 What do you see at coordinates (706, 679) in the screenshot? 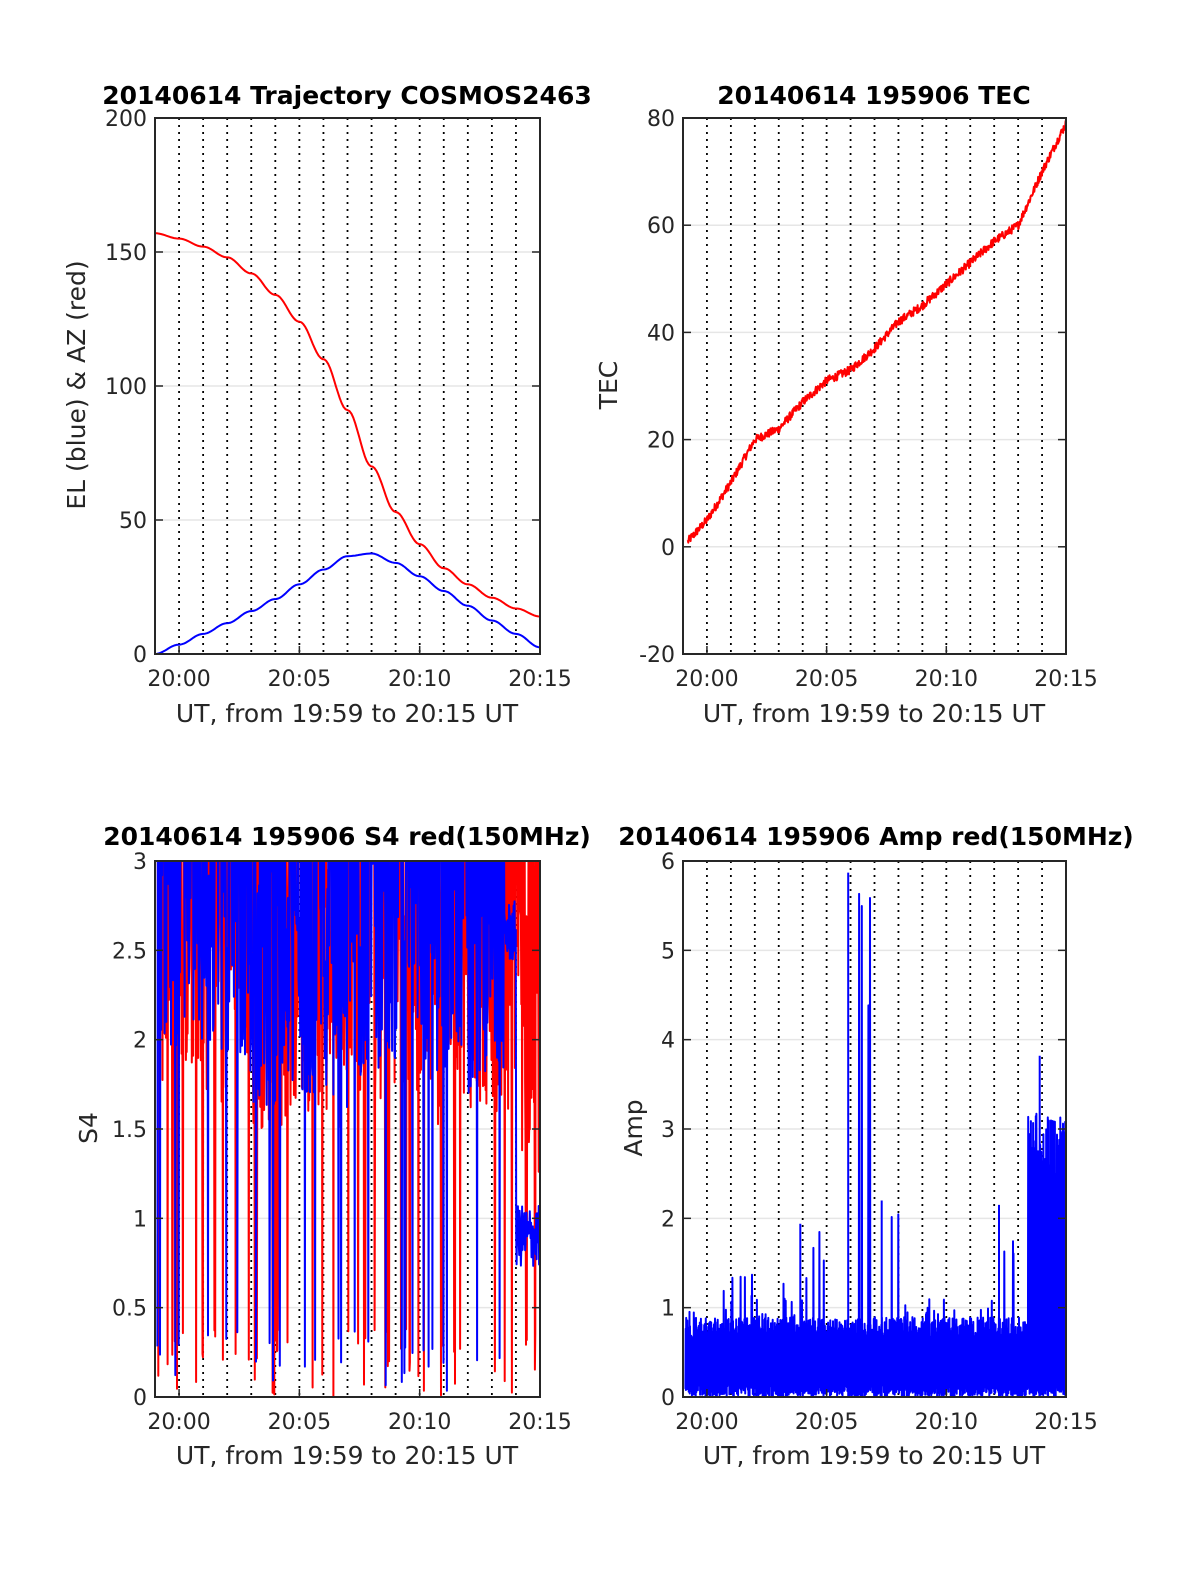
I see `tec-xtick-label: 20:00` at bounding box center [706, 679].